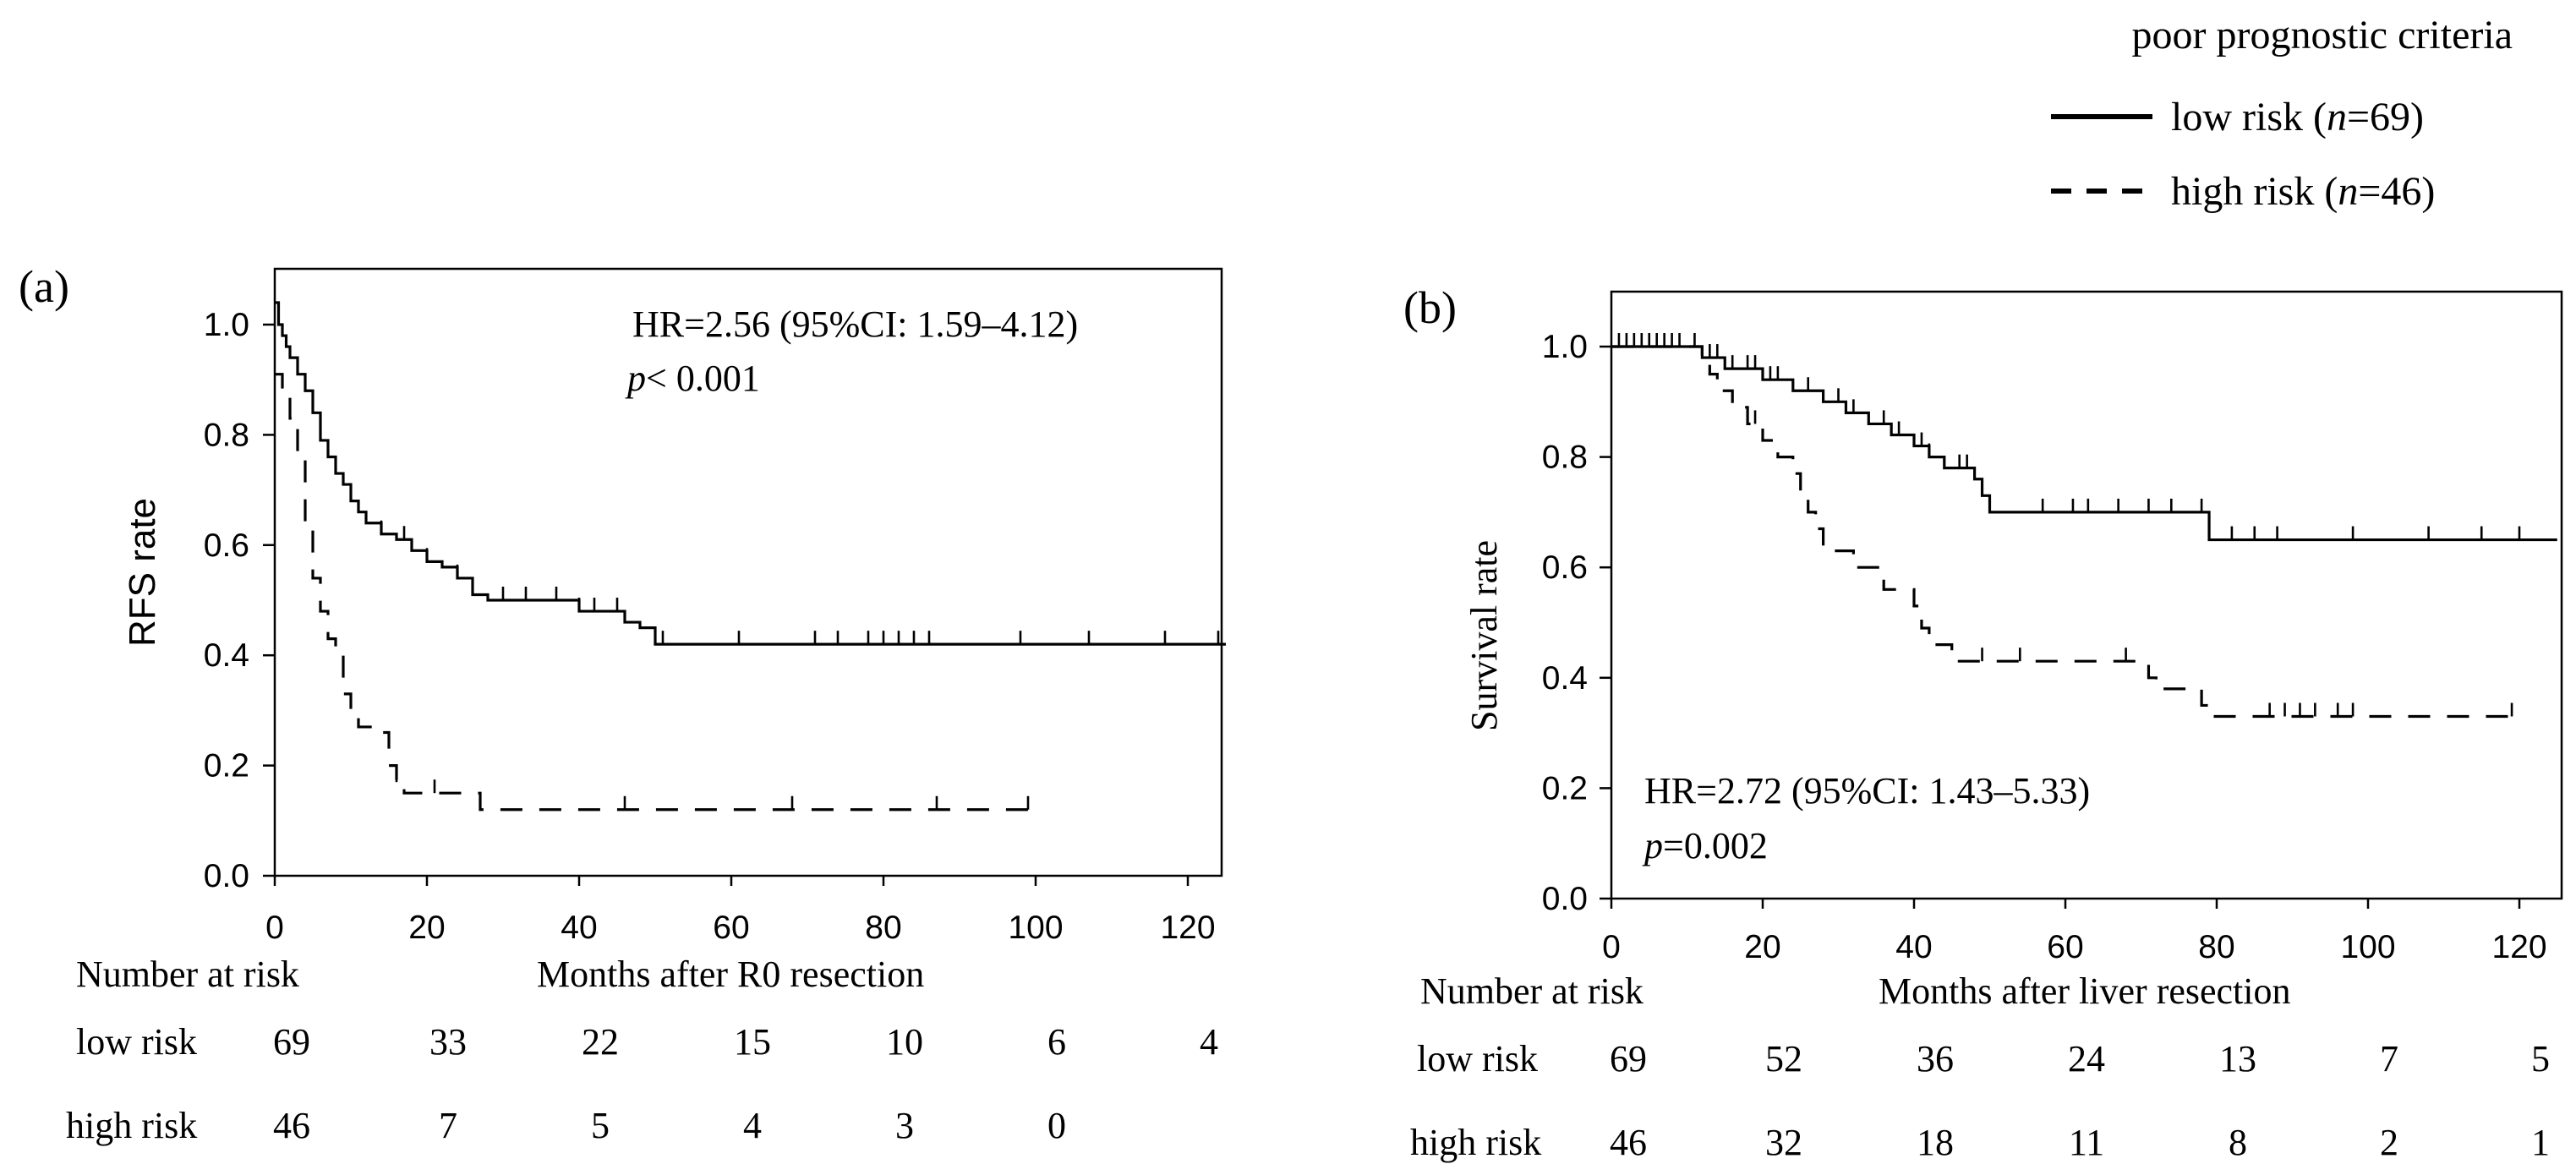  I want to click on panel-b-p-symbol: p, so click(1652, 845).